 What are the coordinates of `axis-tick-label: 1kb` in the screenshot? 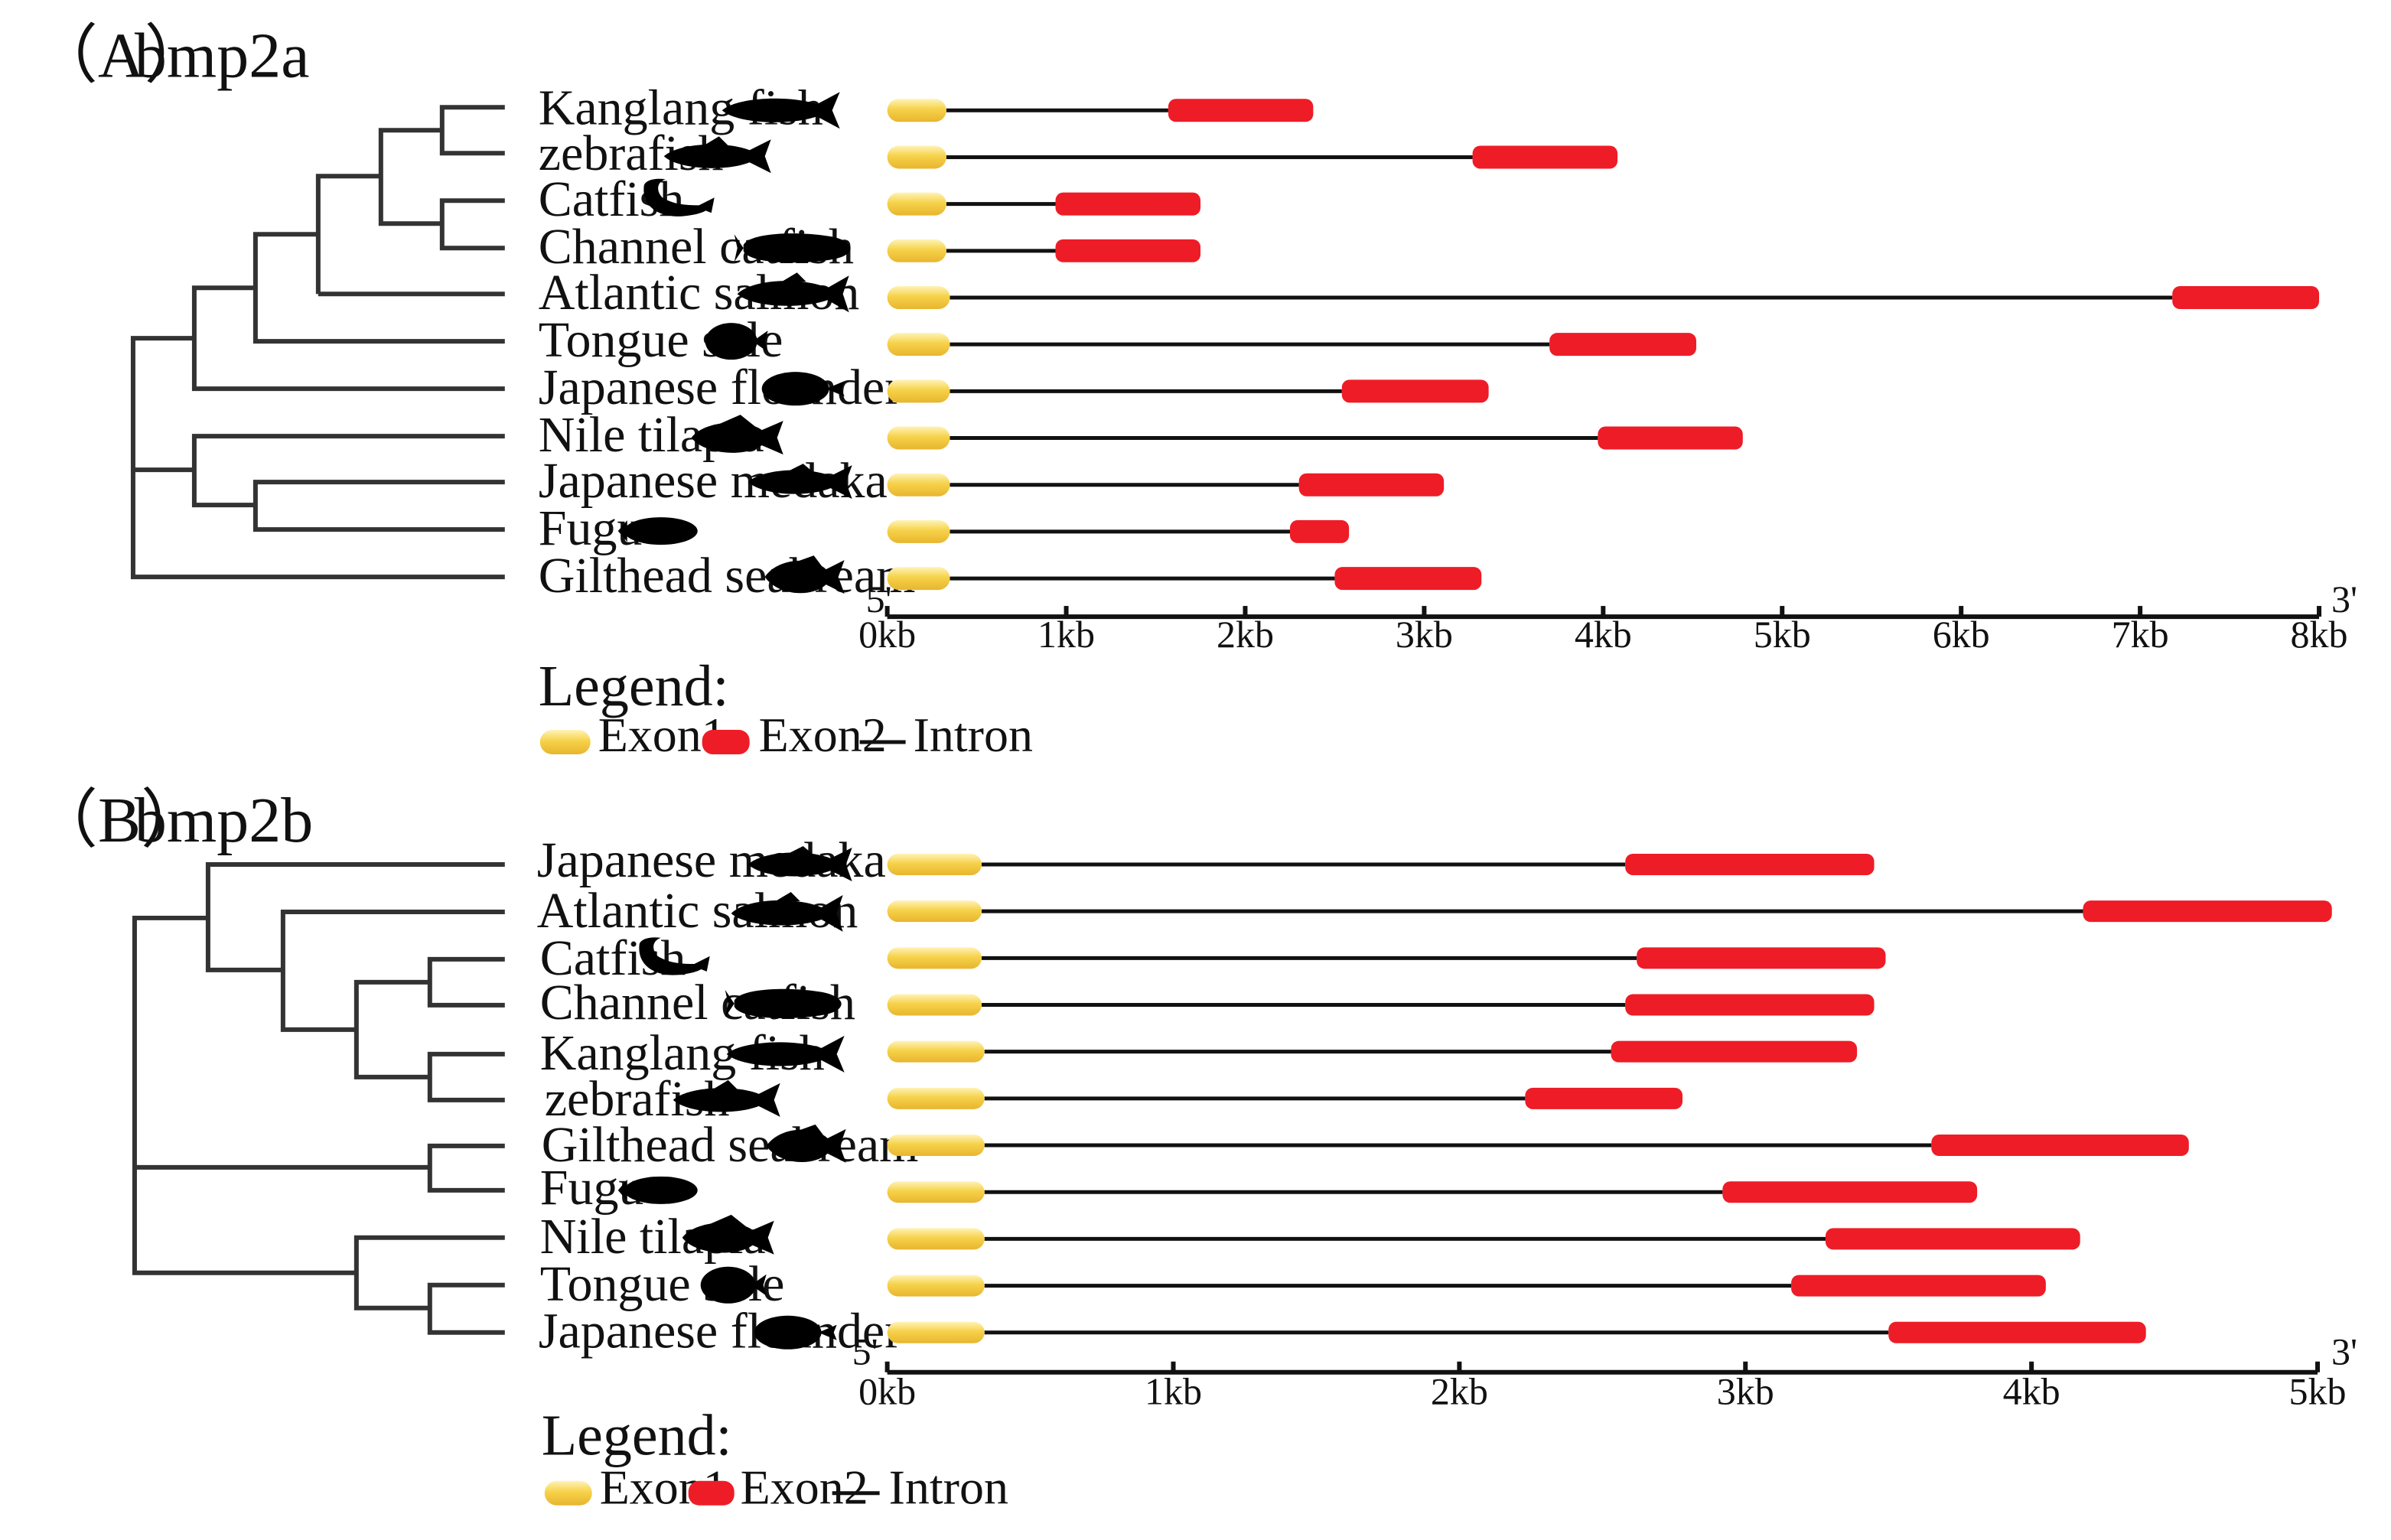 It's located at (1173, 1391).